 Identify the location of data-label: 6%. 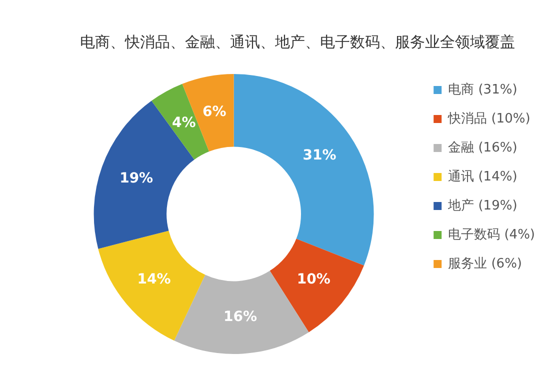
(214, 112).